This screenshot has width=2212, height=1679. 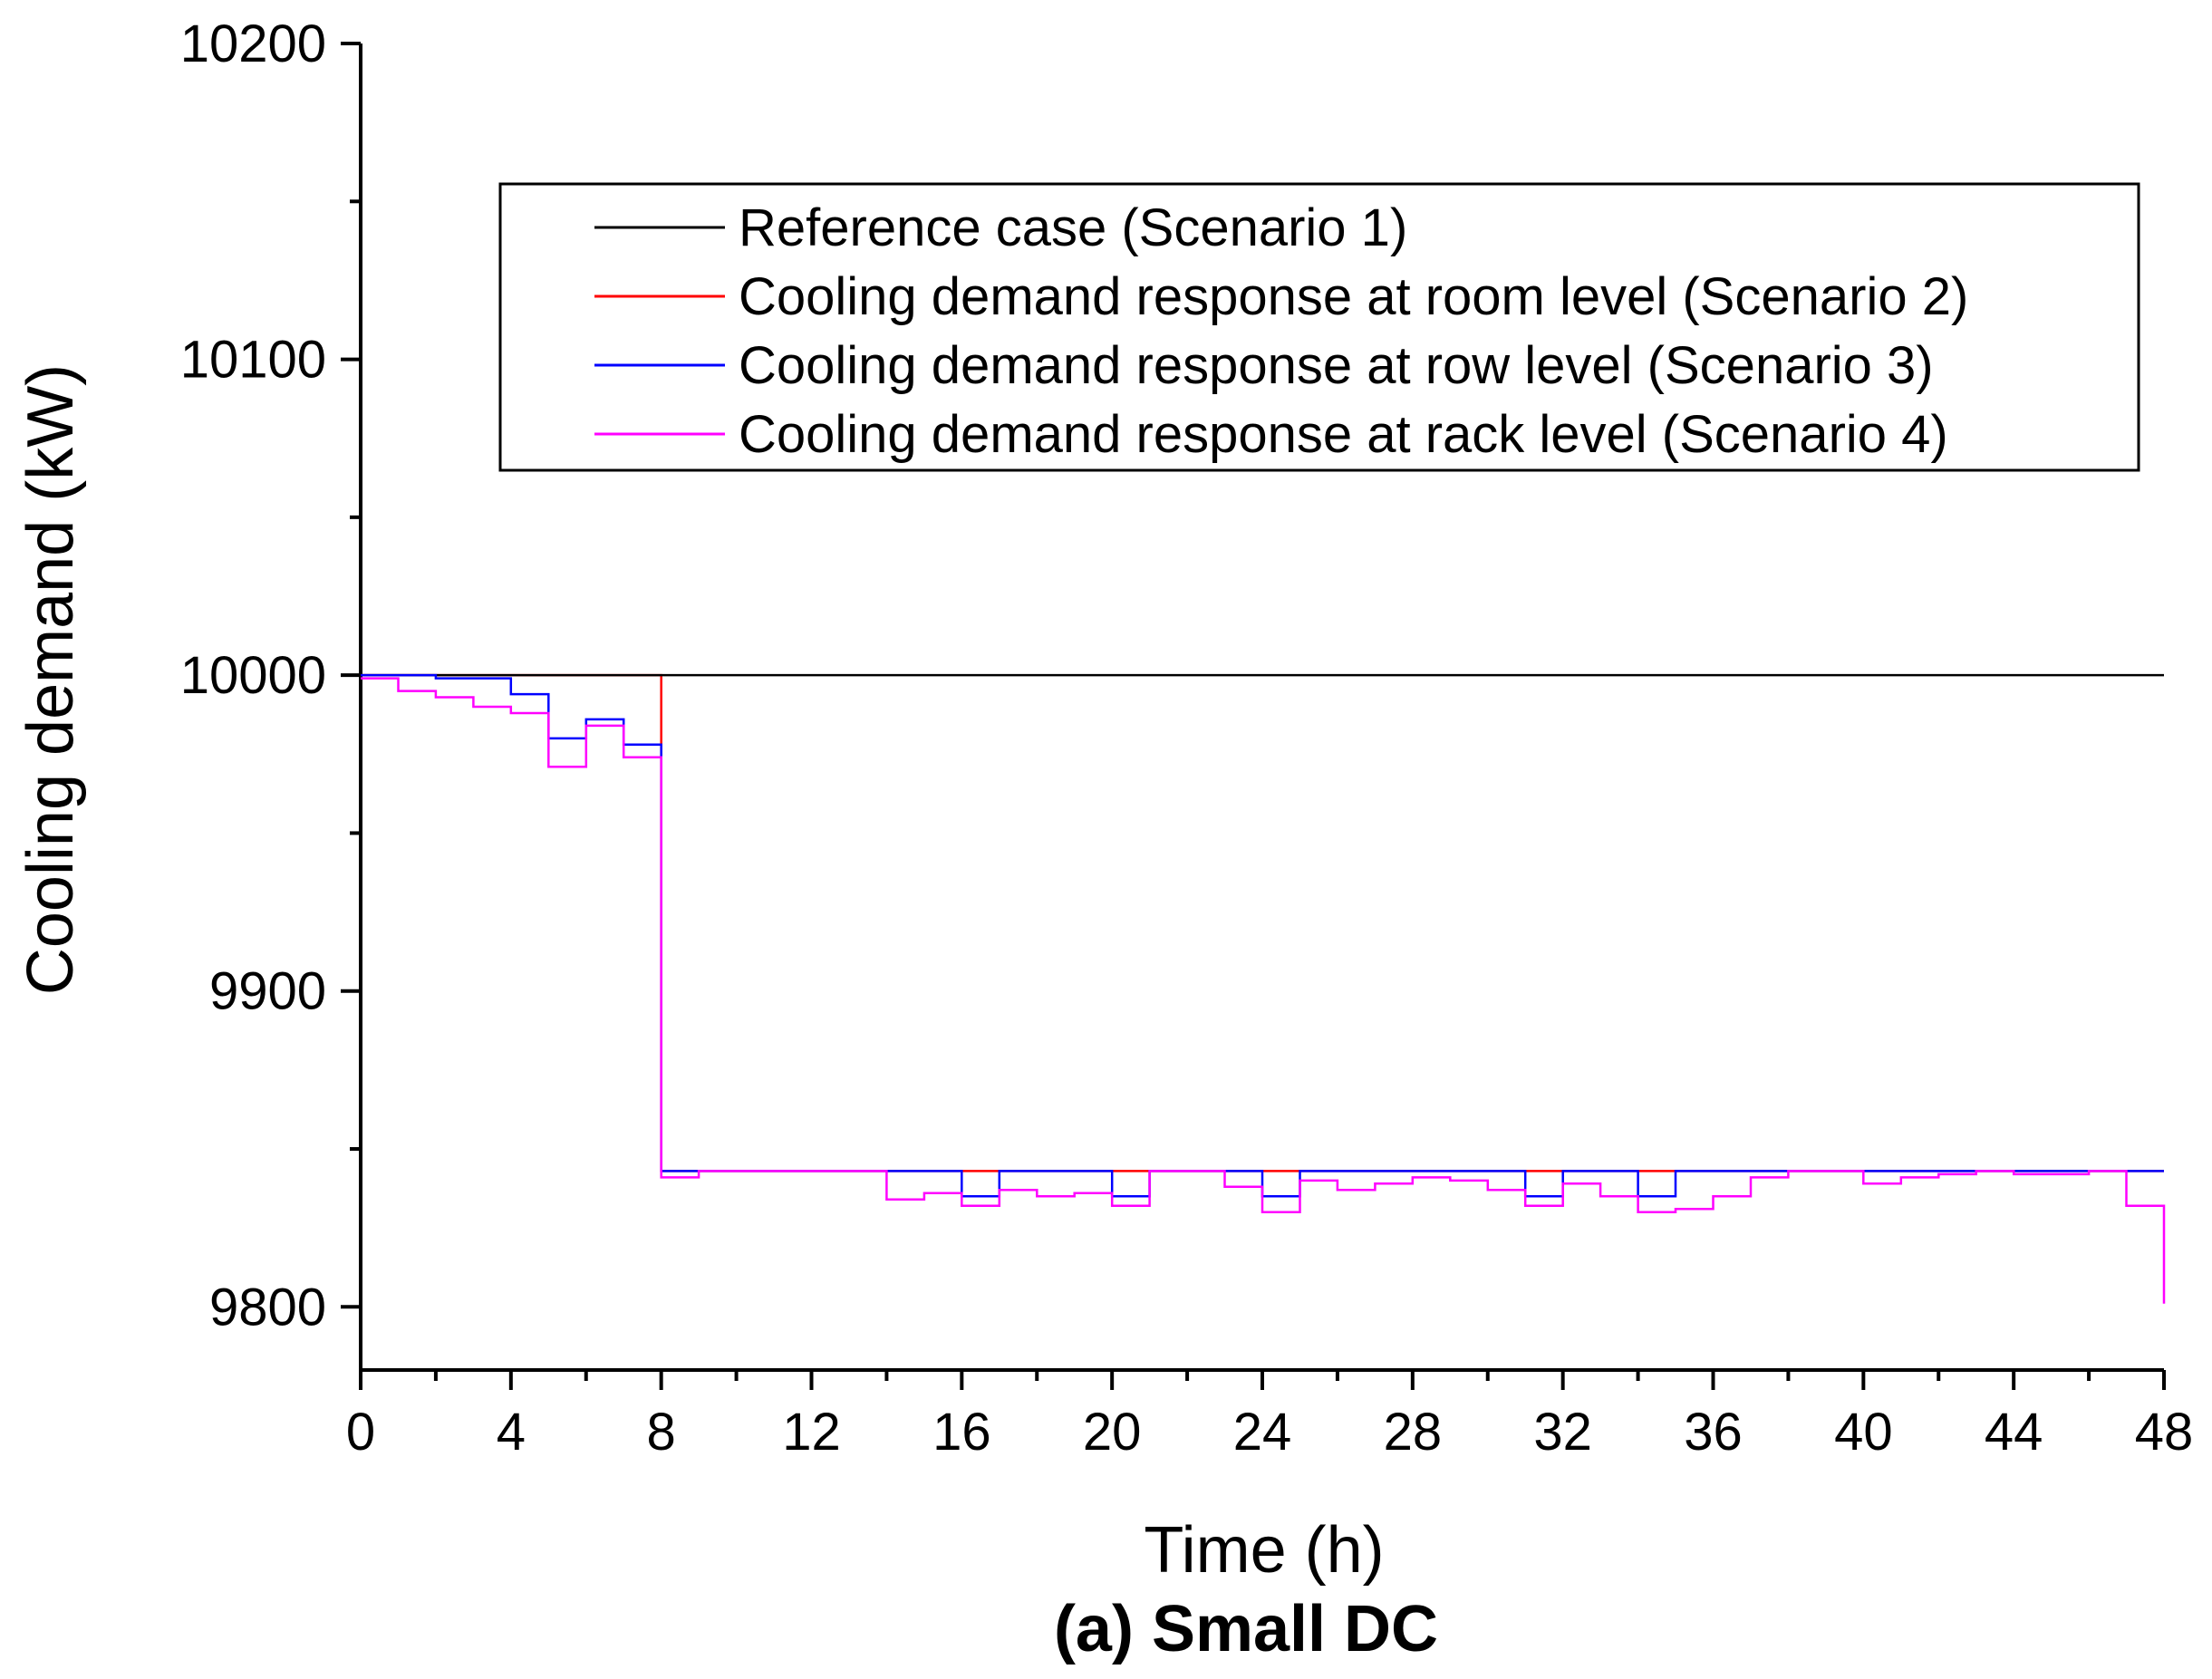 I want to click on x-tick-label: 16, so click(x=961, y=1432).